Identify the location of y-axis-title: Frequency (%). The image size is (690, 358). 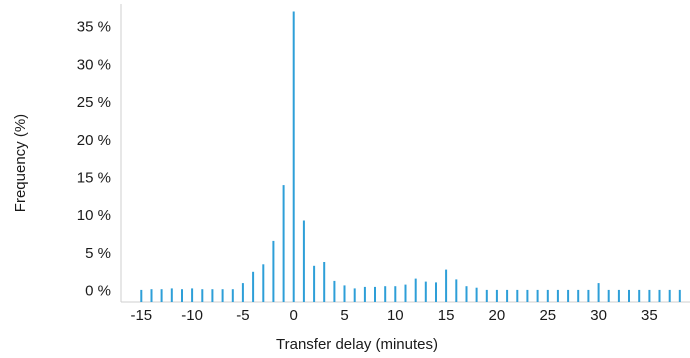
(20, 163).